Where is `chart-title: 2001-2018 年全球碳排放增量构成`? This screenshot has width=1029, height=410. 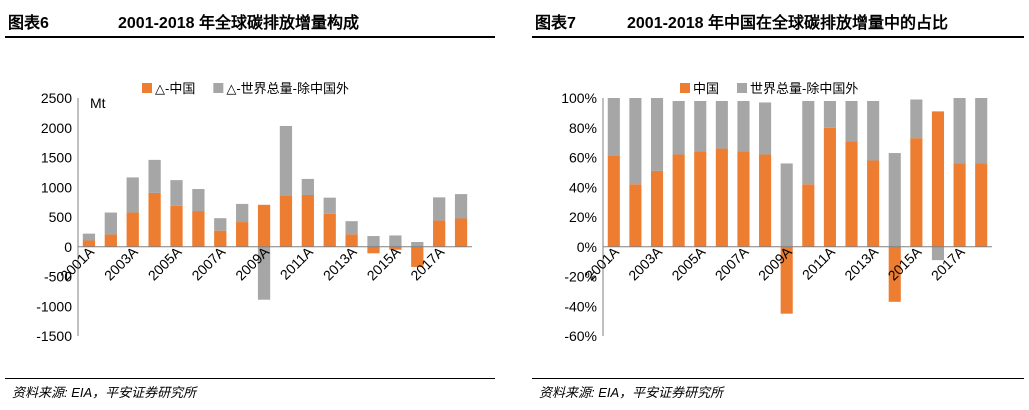
chart-title: 2001-2018 年全球碳排放增量构成 is located at coordinates (238, 23).